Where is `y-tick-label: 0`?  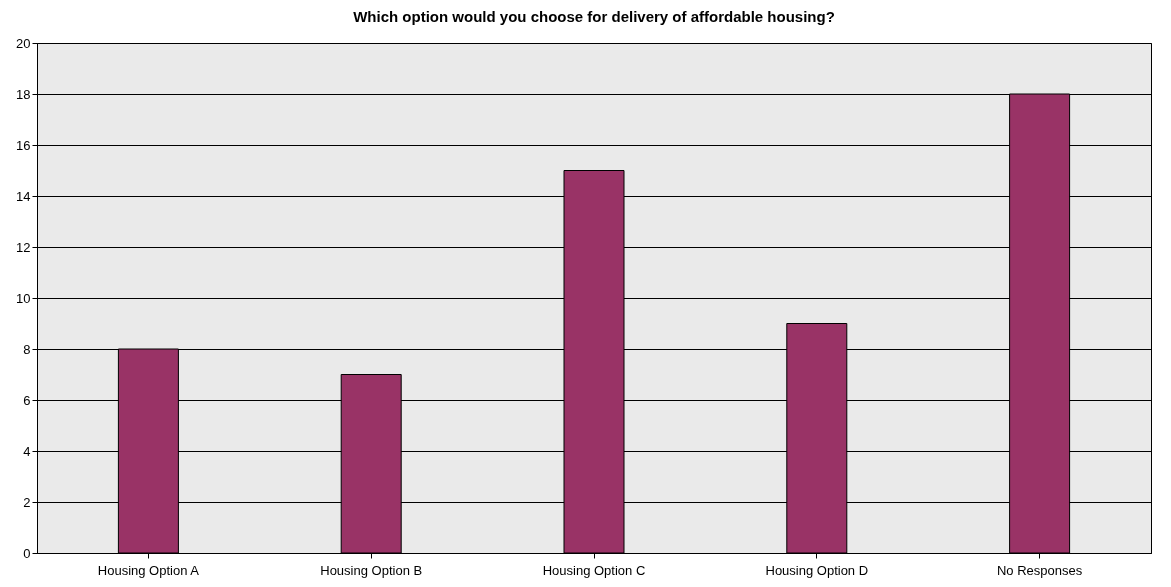
y-tick-label: 0 is located at coordinates (27, 553).